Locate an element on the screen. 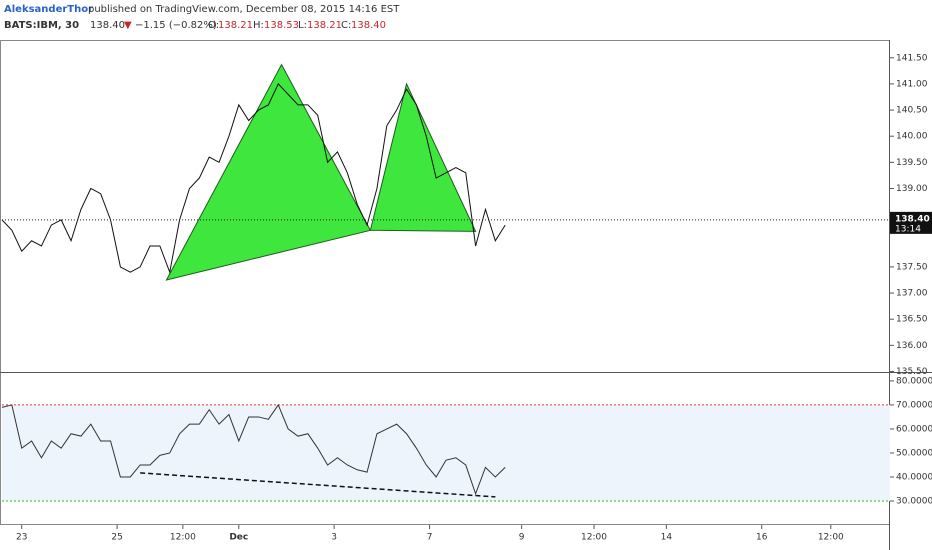 Image resolution: width=932 pixels, height=550 pixels. y-tick-label: 140.00 is located at coordinates (912, 137).